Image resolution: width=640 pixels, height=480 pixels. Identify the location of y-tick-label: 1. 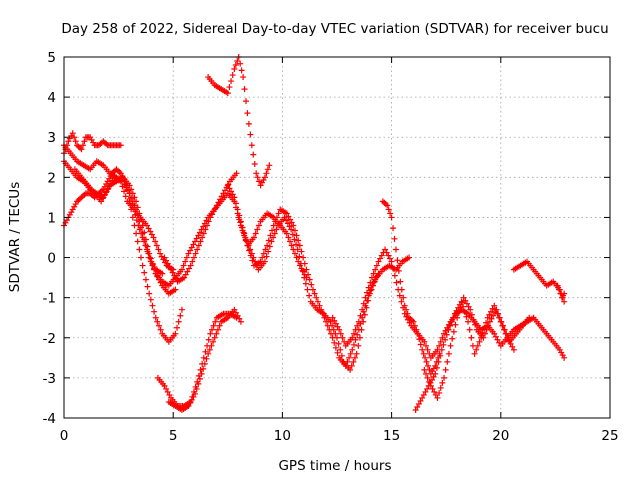
(51, 218).